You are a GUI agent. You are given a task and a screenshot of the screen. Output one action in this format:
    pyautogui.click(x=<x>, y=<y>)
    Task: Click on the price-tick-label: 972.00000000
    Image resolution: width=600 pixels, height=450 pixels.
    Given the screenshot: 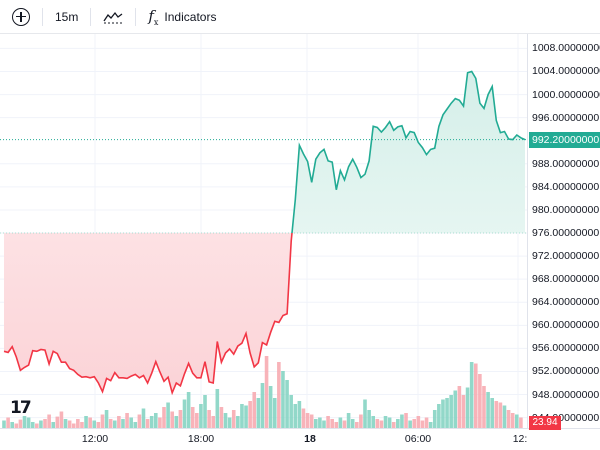 What is the action you would take?
    pyautogui.click(x=566, y=256)
    